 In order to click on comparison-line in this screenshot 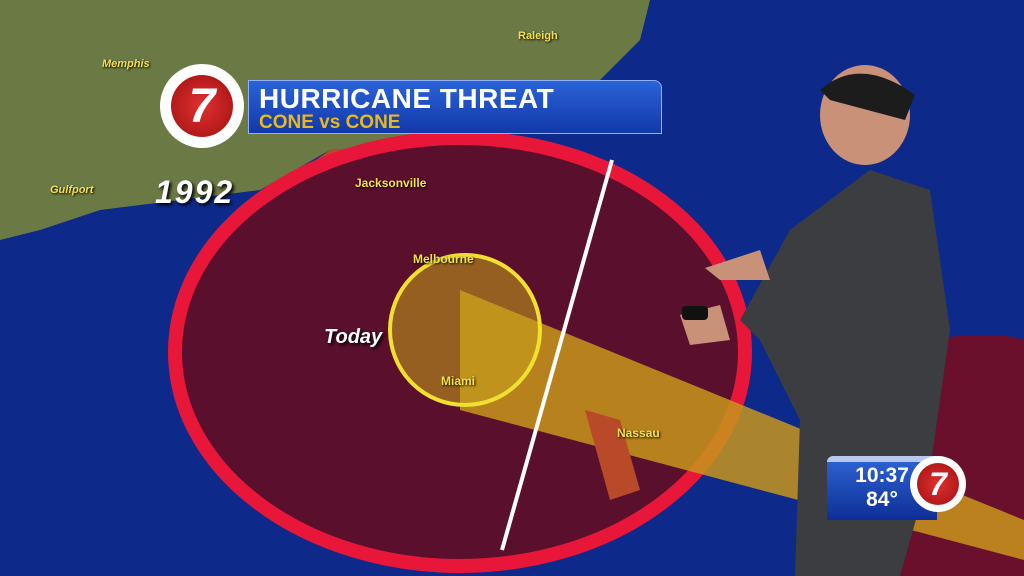, I will do `click(557, 355)`.